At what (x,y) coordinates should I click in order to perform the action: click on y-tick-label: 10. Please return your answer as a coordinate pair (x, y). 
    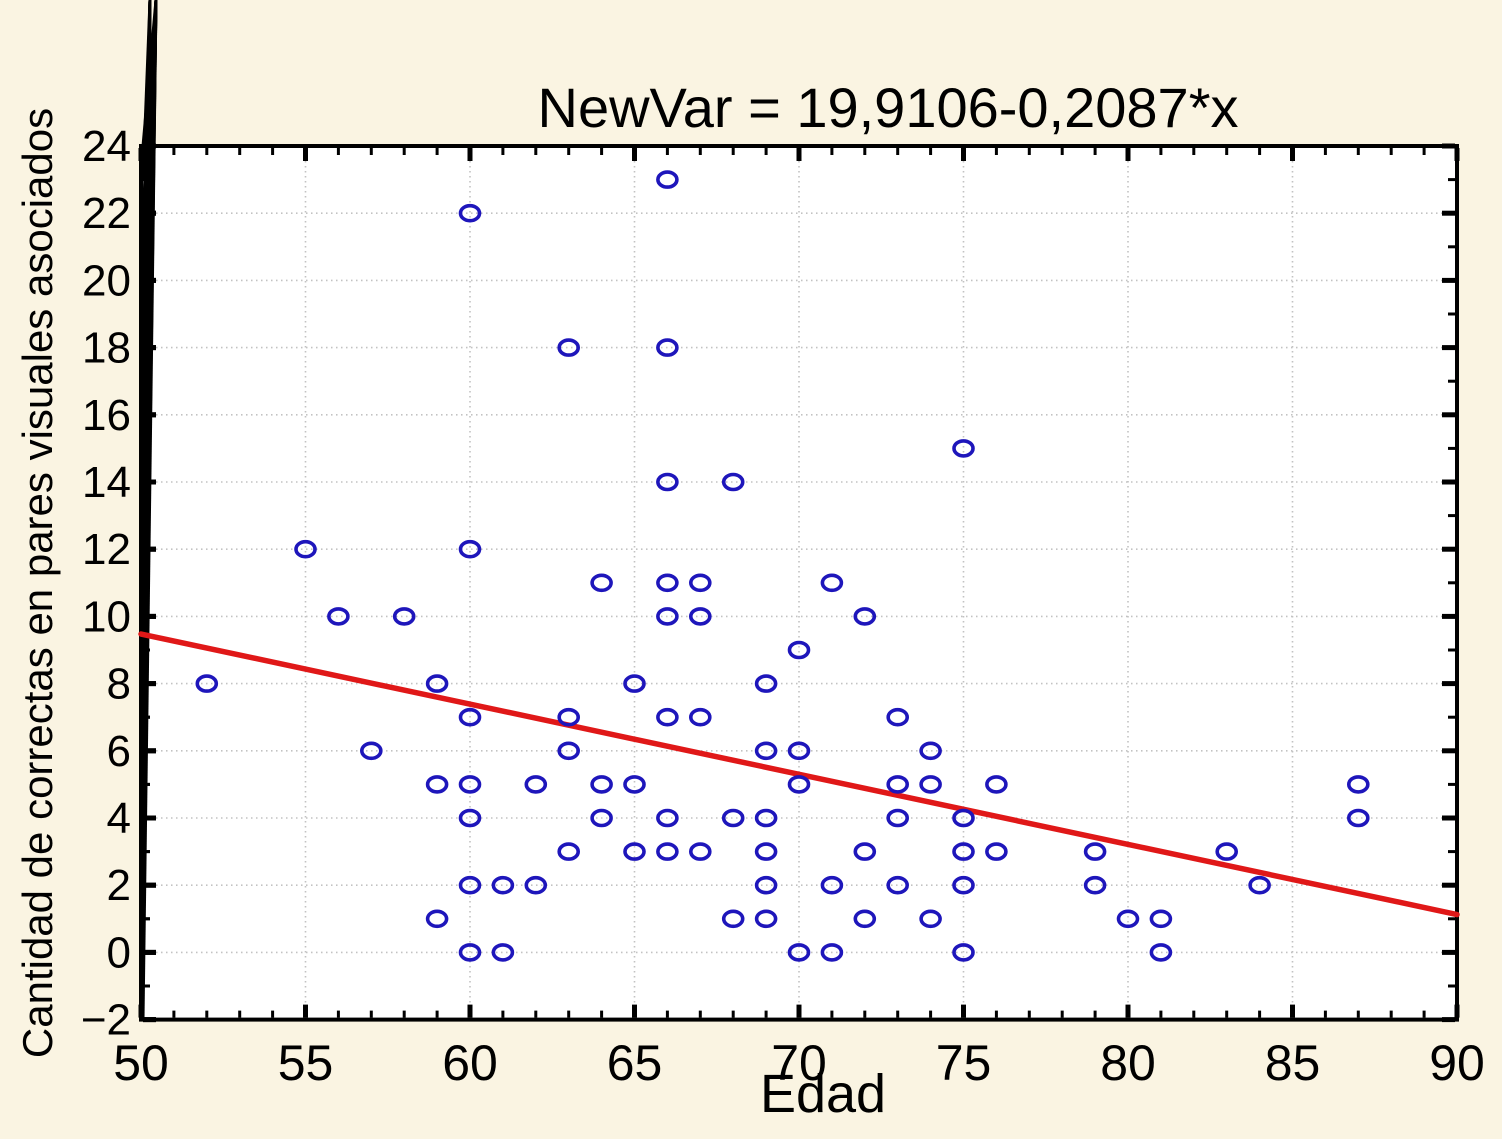
    Looking at the image, I should click on (106, 616).